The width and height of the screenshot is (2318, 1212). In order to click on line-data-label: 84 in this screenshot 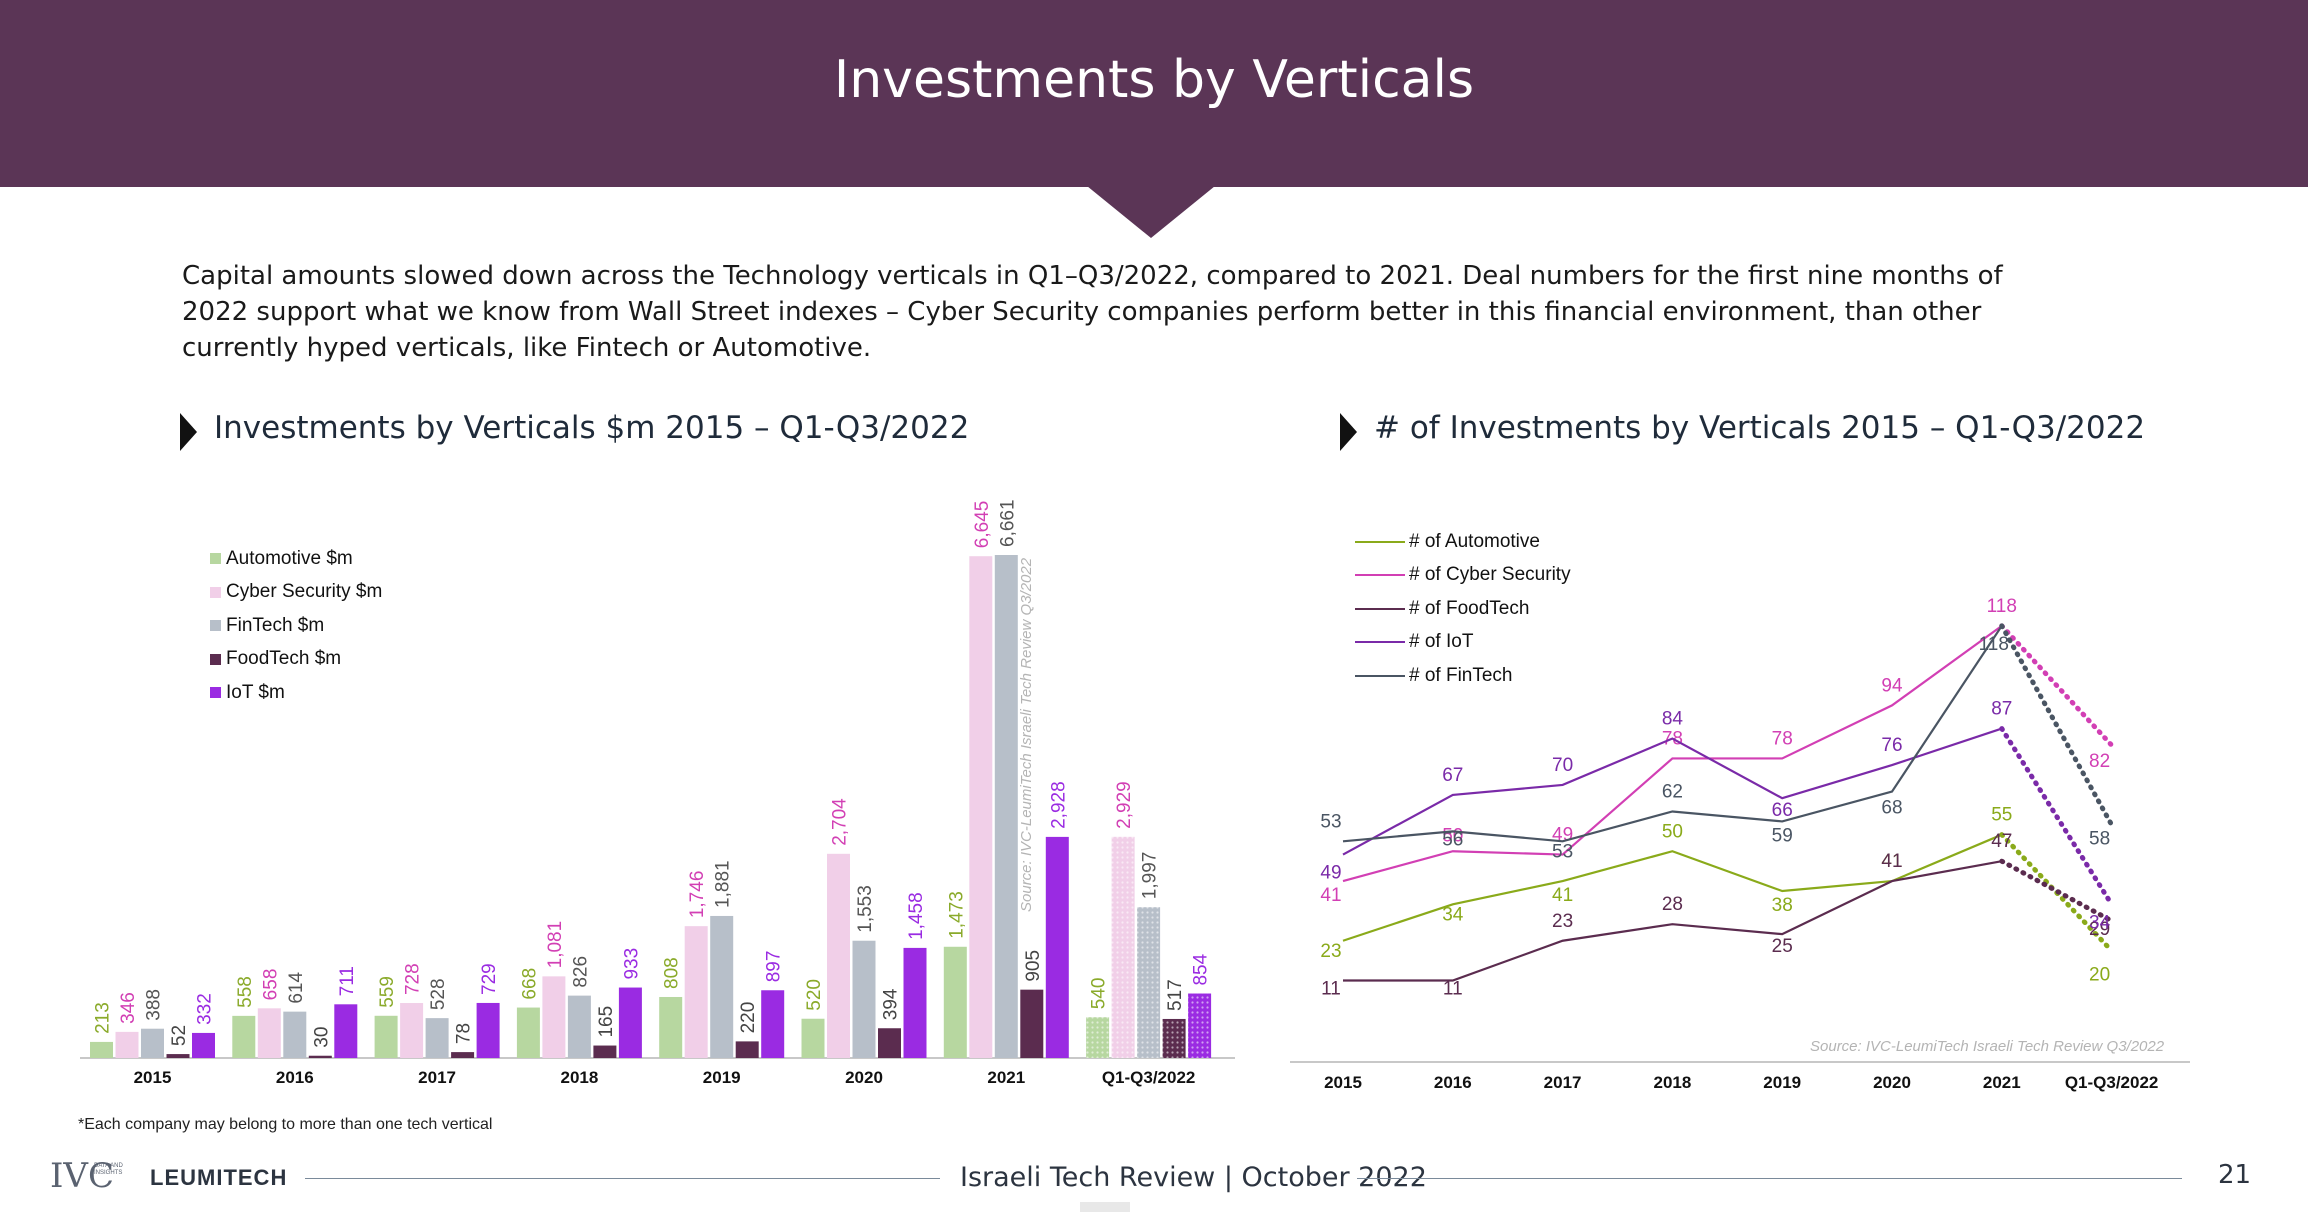, I will do `click(1673, 719)`.